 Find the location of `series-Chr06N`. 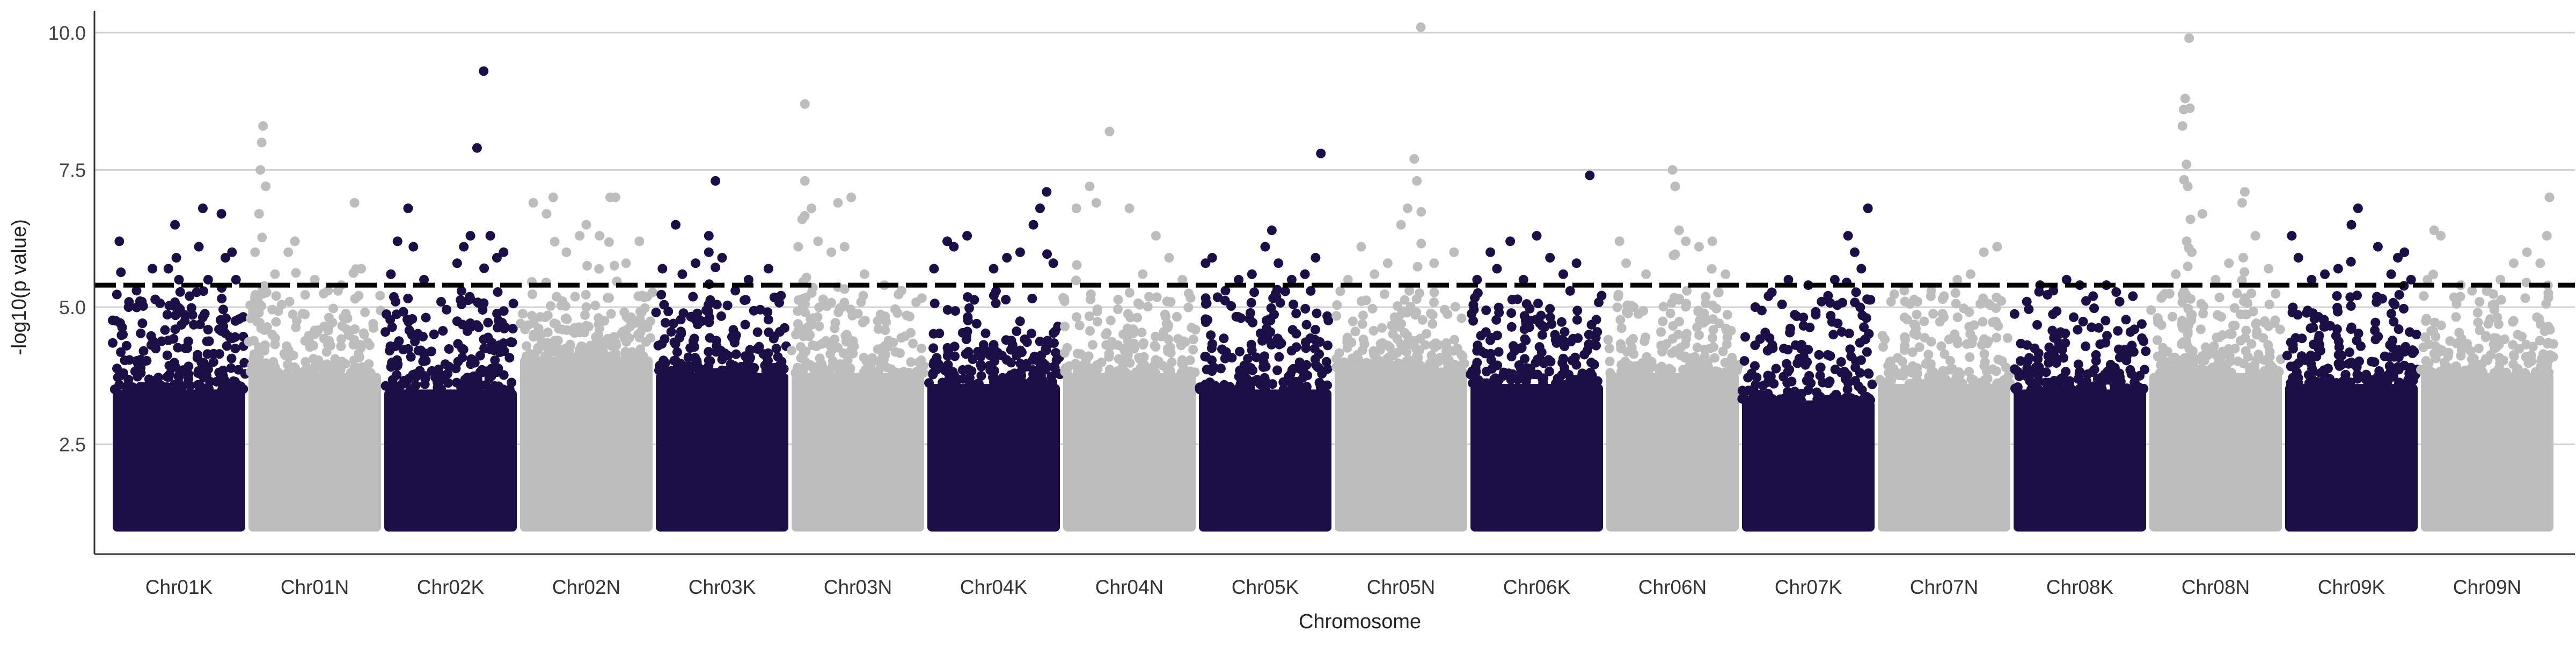

series-Chr06N is located at coordinates (1673, 348).